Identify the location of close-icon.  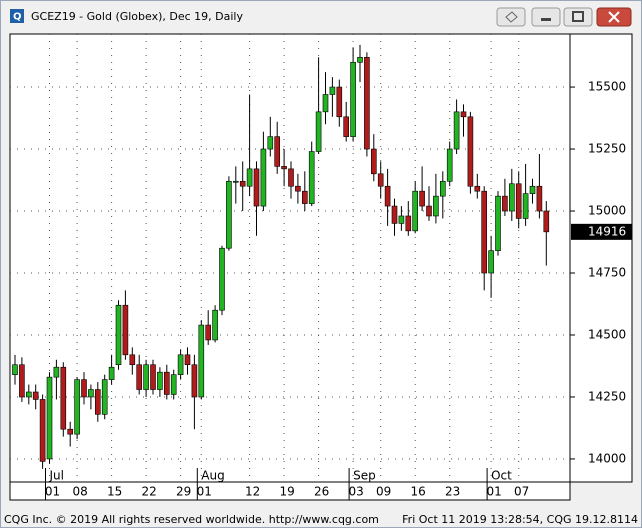
(614, 17).